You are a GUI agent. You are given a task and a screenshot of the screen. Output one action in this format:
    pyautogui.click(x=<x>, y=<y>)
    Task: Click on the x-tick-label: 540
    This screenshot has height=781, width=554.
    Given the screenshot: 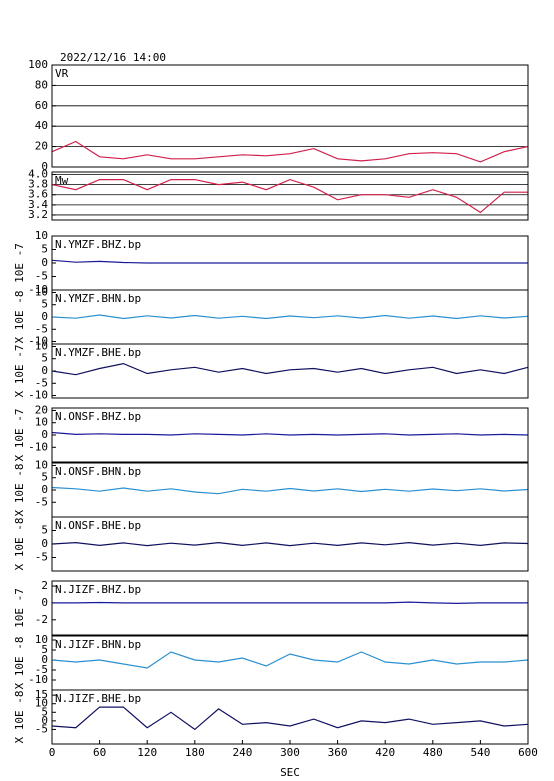 What is the action you would take?
    pyautogui.click(x=480, y=752)
    